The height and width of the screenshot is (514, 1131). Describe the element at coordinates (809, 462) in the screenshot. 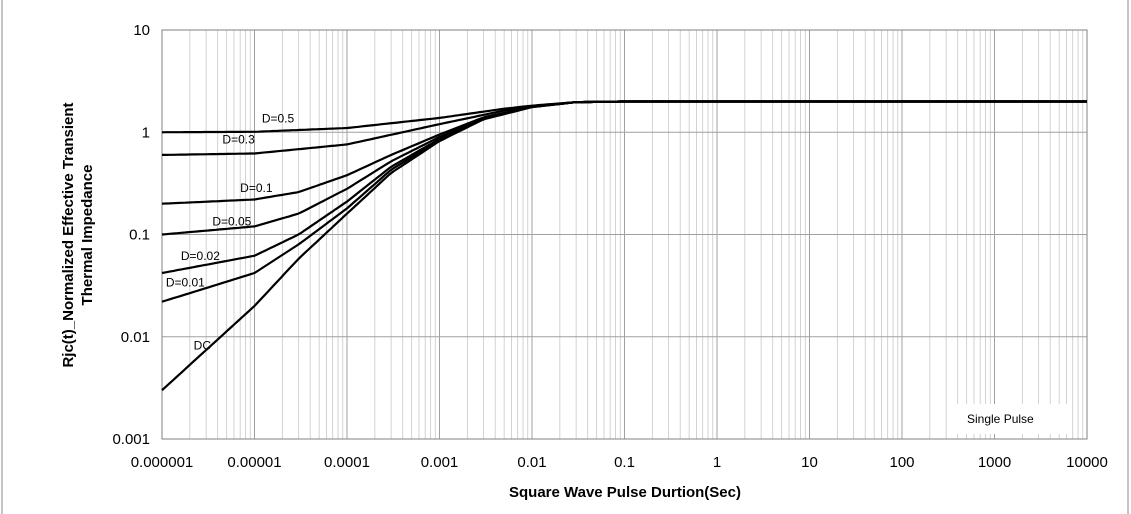

I see `x-tick-label: 10` at that location.